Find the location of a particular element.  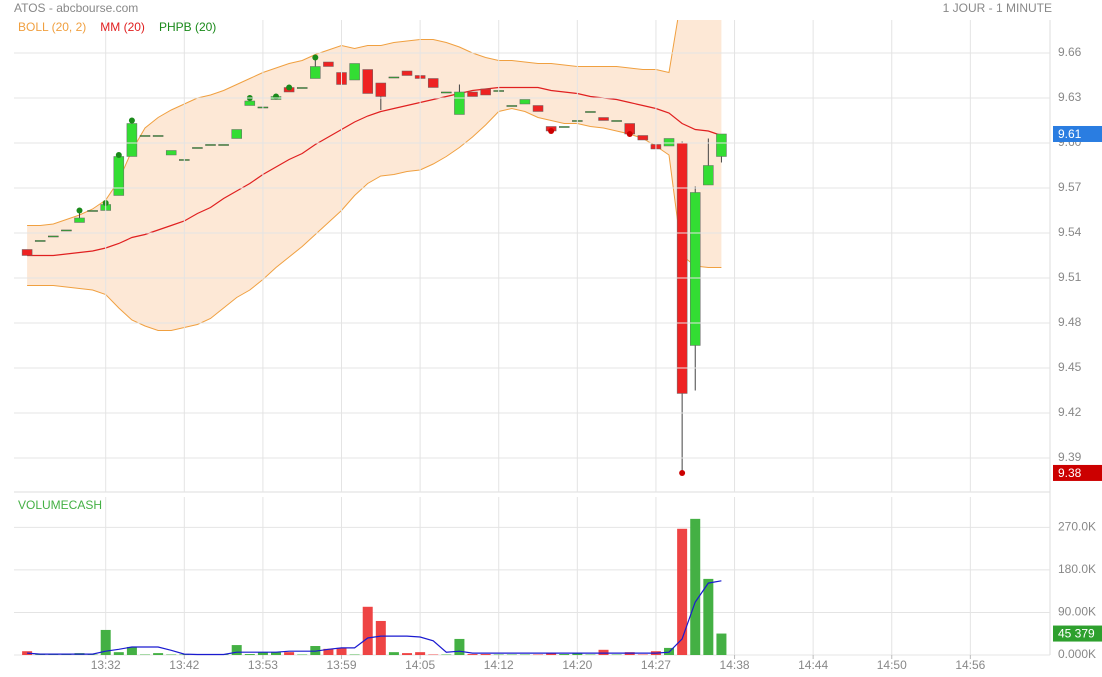

x-tick-label: 13:32 is located at coordinates (106, 665).